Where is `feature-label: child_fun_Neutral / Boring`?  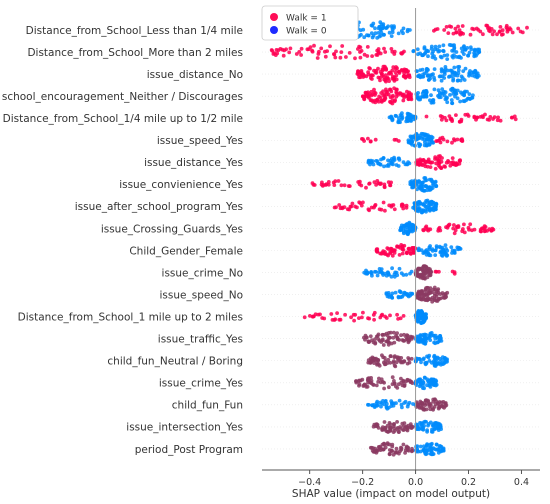
feature-label: child_fun_Neutral / Boring is located at coordinates (175, 362).